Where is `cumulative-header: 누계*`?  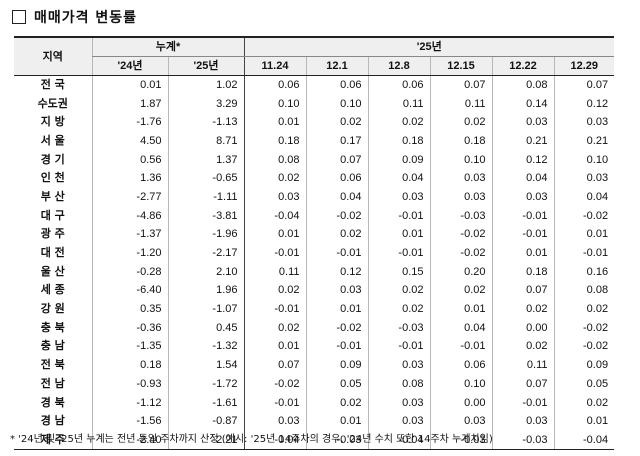
cumulative-header: 누계* is located at coordinates (167, 46).